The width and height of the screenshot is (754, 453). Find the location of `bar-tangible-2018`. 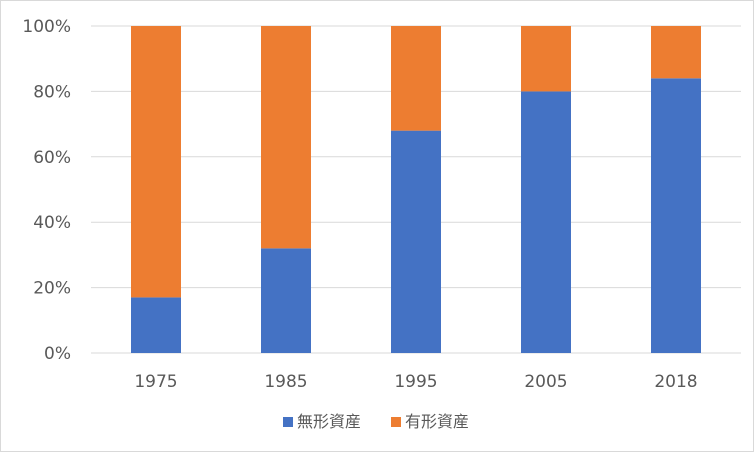

bar-tangible-2018 is located at coordinates (676, 52).